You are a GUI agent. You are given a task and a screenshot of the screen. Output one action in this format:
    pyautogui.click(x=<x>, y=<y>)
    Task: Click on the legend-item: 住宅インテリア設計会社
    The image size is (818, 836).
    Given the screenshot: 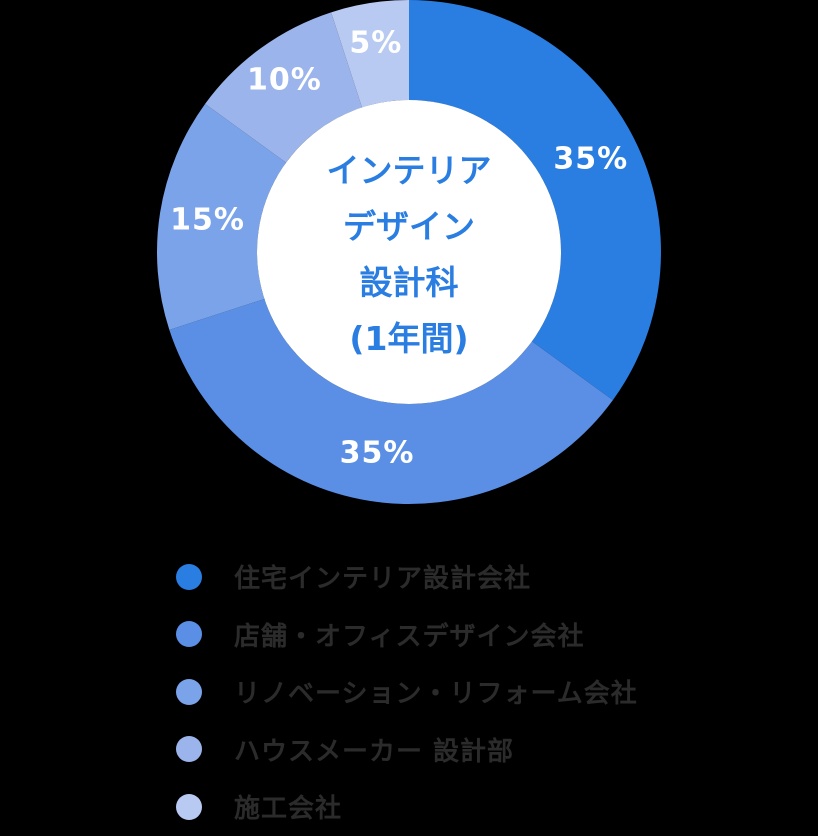 What is the action you would take?
    pyautogui.click(x=407, y=577)
    